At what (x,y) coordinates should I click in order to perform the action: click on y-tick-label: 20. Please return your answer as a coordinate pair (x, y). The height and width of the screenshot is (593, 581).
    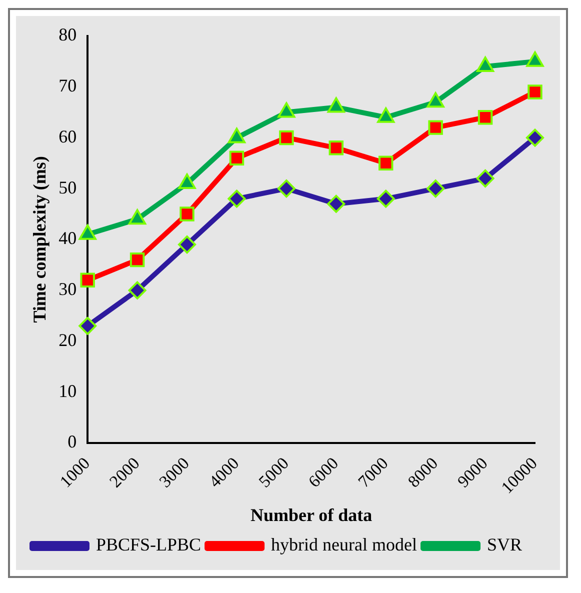
    Looking at the image, I should click on (67, 340).